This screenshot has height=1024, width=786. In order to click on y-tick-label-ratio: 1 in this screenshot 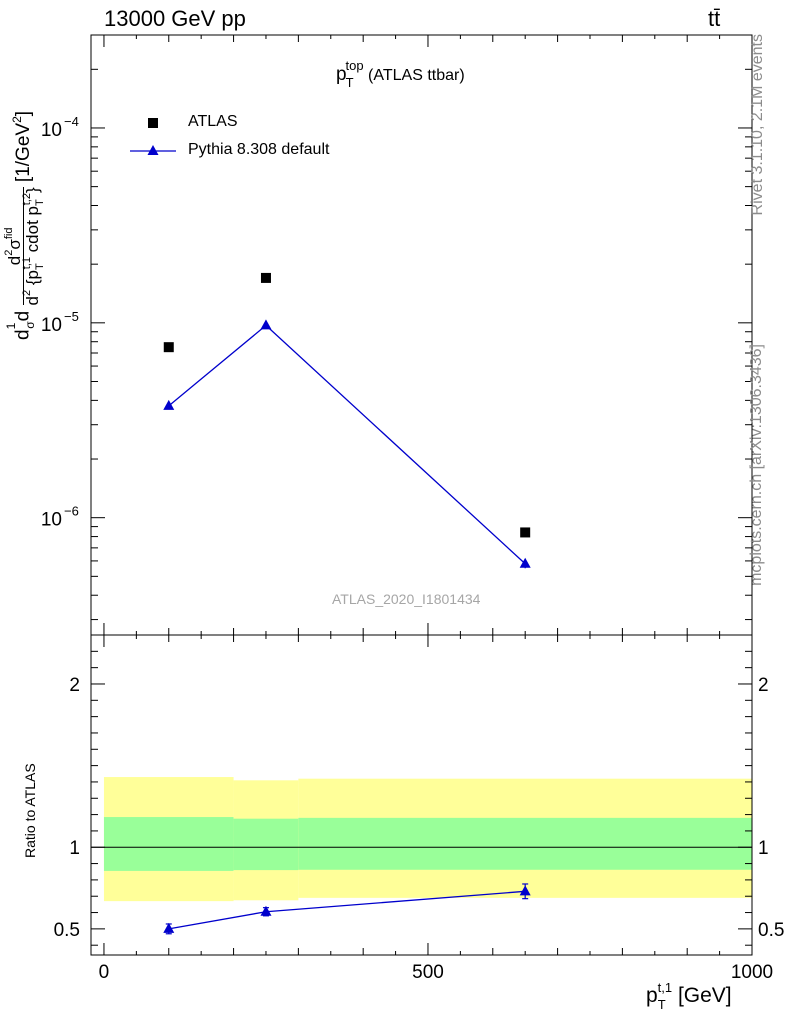, I will do `click(74, 848)`.